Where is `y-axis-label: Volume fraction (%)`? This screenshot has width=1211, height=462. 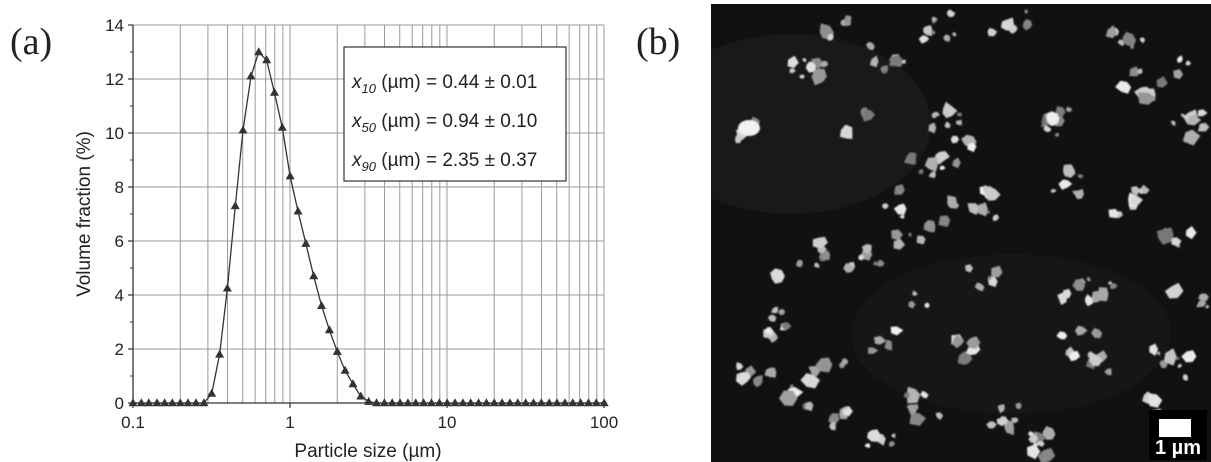 y-axis-label: Volume fraction (%) is located at coordinates (84, 214).